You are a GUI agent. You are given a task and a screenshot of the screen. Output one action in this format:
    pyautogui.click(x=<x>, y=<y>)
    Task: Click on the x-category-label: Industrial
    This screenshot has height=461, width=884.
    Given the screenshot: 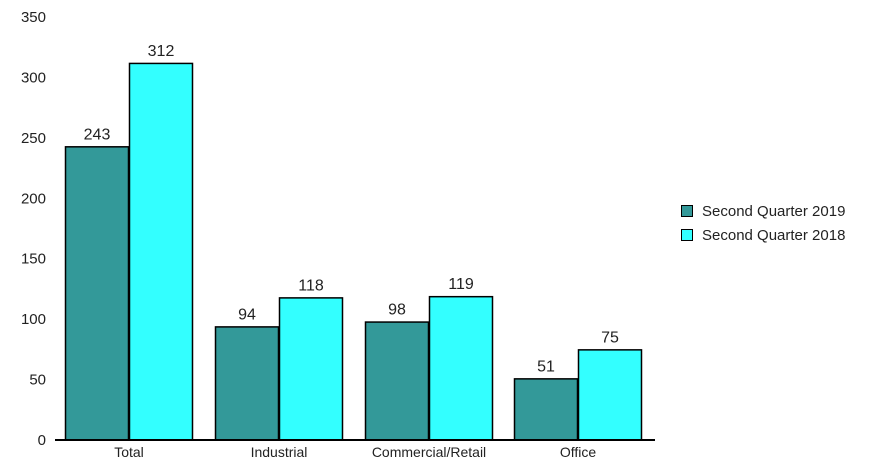 What is the action you would take?
    pyautogui.click(x=279, y=452)
    